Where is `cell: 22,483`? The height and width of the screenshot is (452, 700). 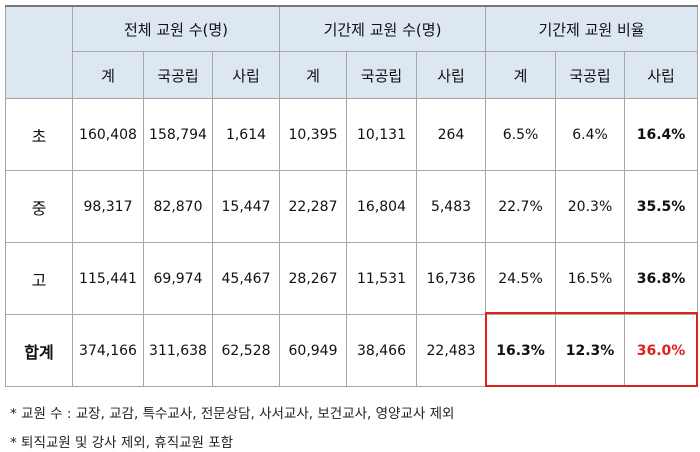 cell: 22,483 is located at coordinates (451, 350).